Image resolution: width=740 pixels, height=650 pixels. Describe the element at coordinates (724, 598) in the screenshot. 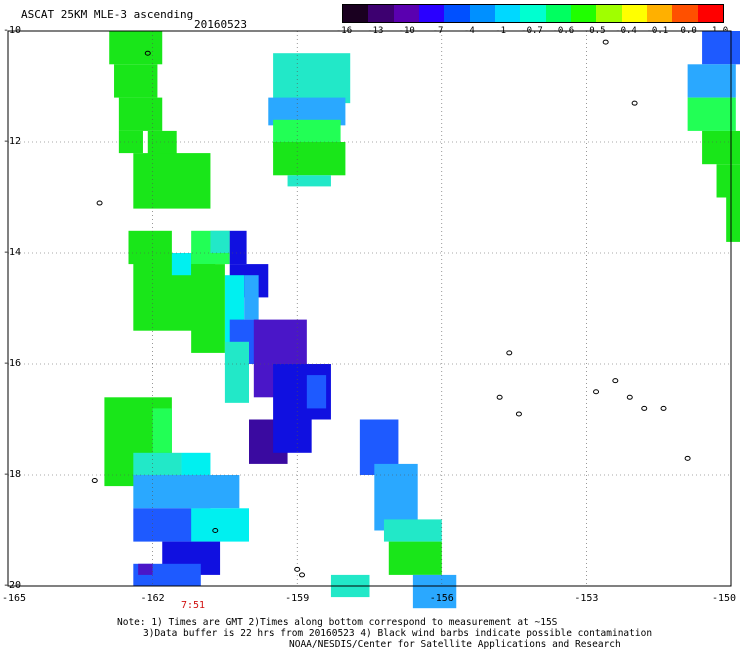

I see `longitude-label: -150` at that location.